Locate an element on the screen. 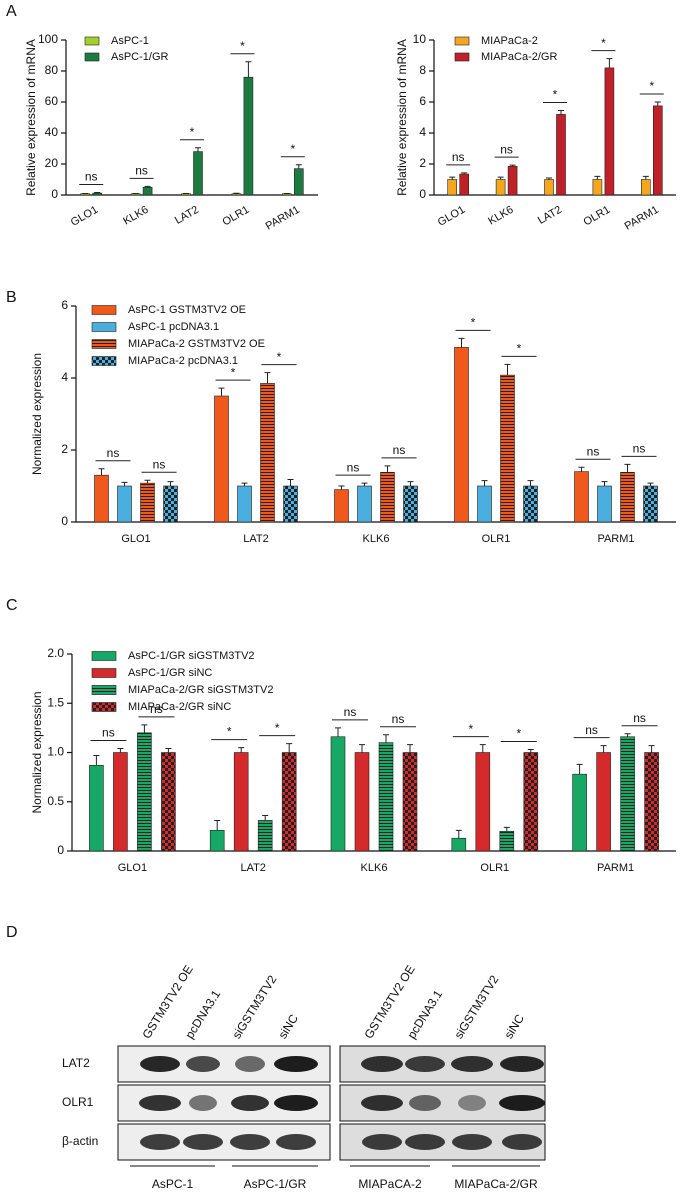 The image size is (685, 1196). y-tick-label: 0 is located at coordinates (60, 850).